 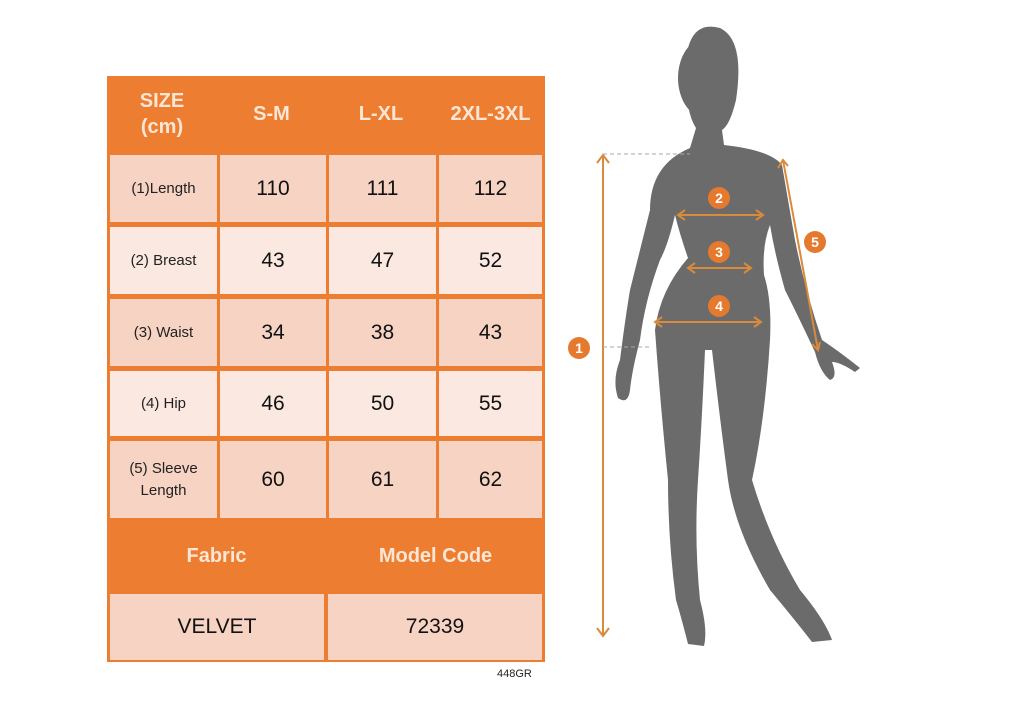 What do you see at coordinates (490, 479) in the screenshot?
I see `size-value: 62` at bounding box center [490, 479].